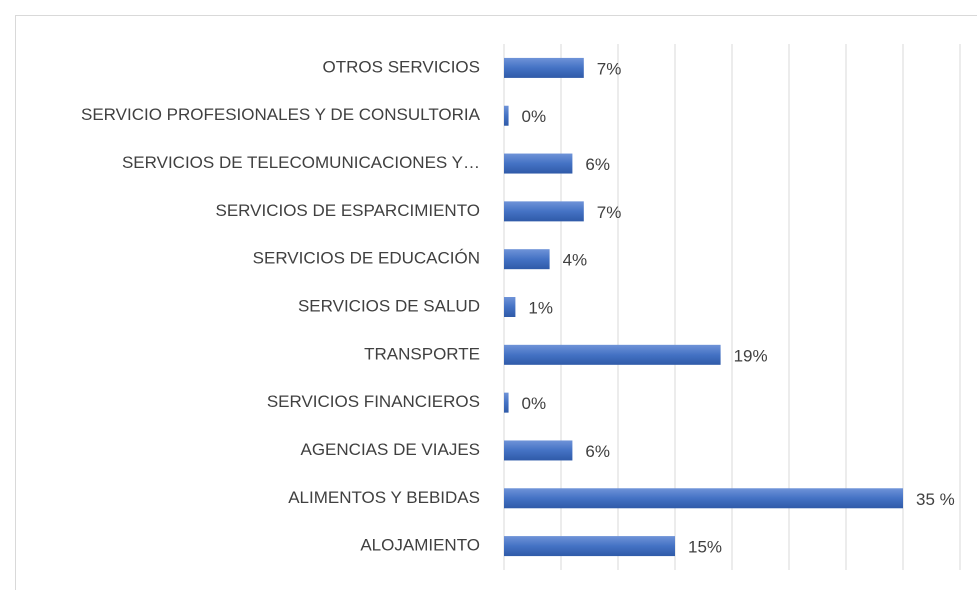 The image size is (977, 595). What do you see at coordinates (347, 210) in the screenshot?
I see `y-tick-label: SERVICIOS DE ESPARCIMIENTO` at bounding box center [347, 210].